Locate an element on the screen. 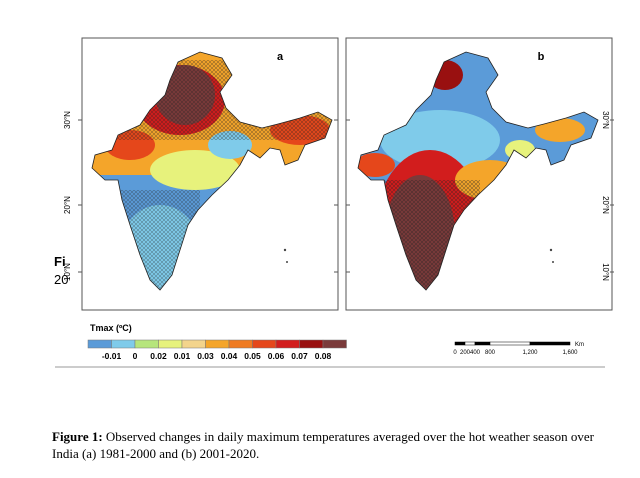 This screenshot has height=478, width=640. legend-label: 0.03 is located at coordinates (205, 356).